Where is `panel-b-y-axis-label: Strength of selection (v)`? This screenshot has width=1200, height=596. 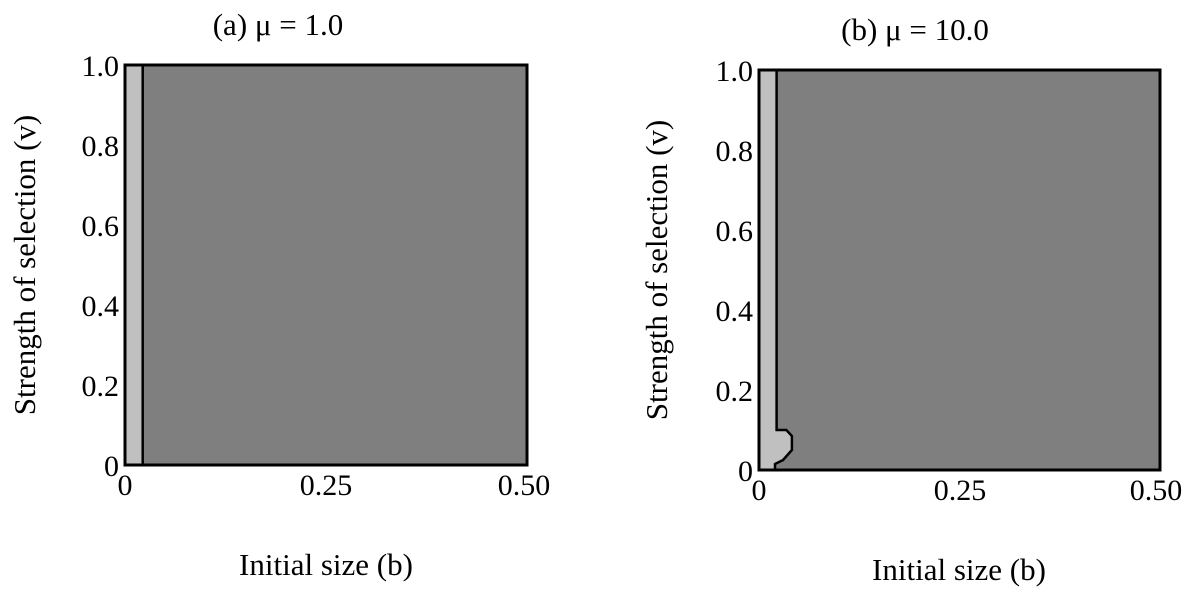 panel-b-y-axis-label: Strength of selection (v) is located at coordinates (656, 270).